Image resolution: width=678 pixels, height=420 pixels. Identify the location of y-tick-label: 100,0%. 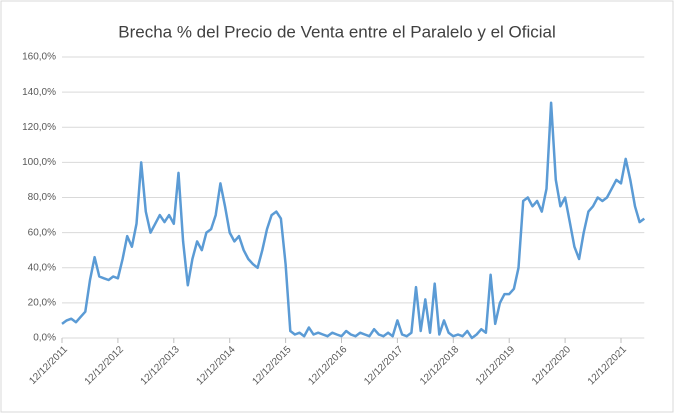
(39, 162).